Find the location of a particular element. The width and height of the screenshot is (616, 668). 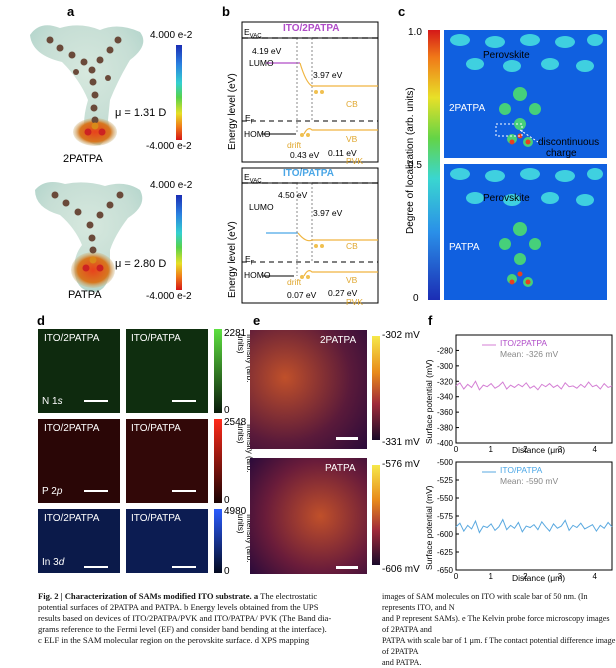

ef-label-bottom: EF is located at coordinates (250, 260).